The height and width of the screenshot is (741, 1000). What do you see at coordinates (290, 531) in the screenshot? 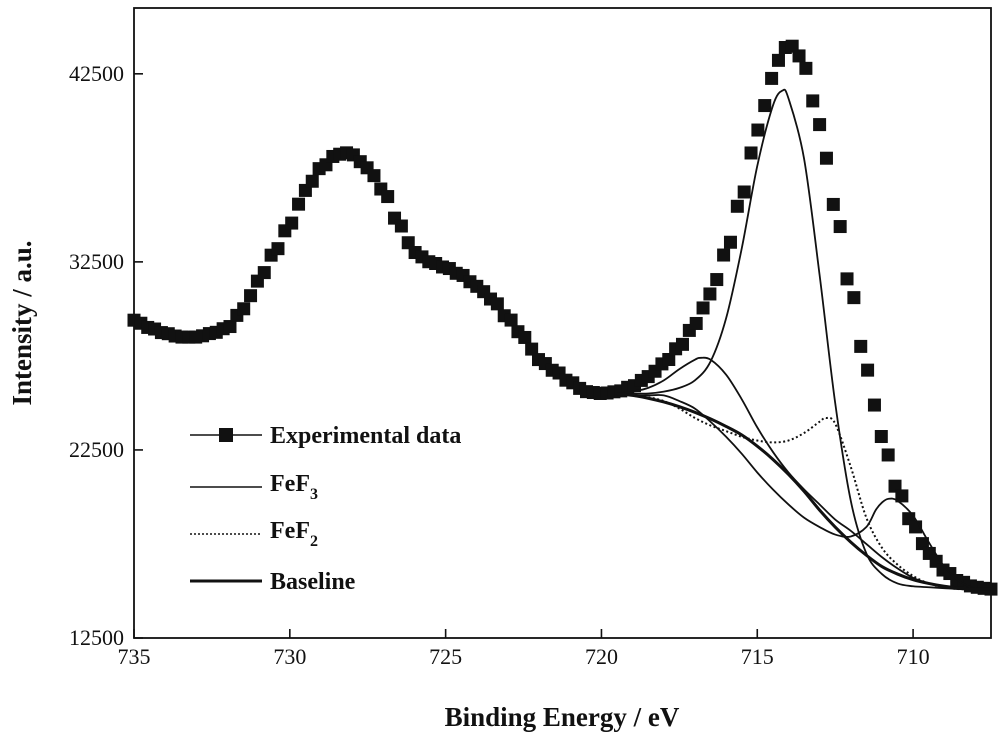
I see `legend-label-fef2-text: FeF` at bounding box center [290, 531].